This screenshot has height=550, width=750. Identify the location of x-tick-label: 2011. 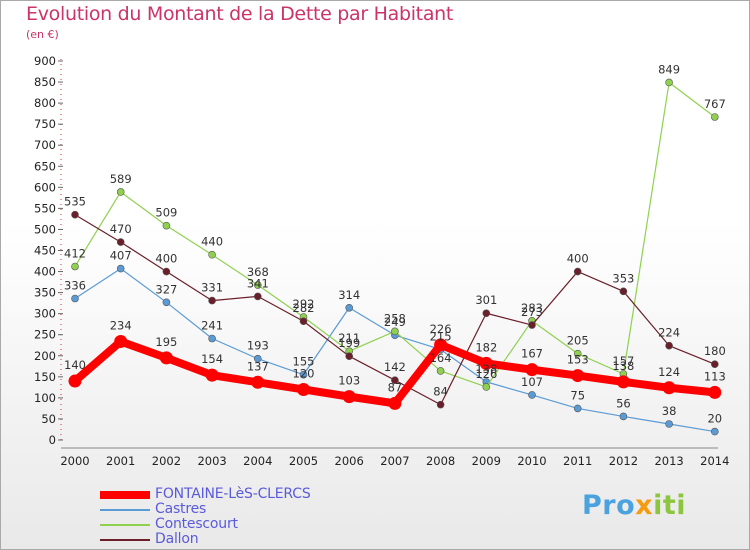
(577, 461).